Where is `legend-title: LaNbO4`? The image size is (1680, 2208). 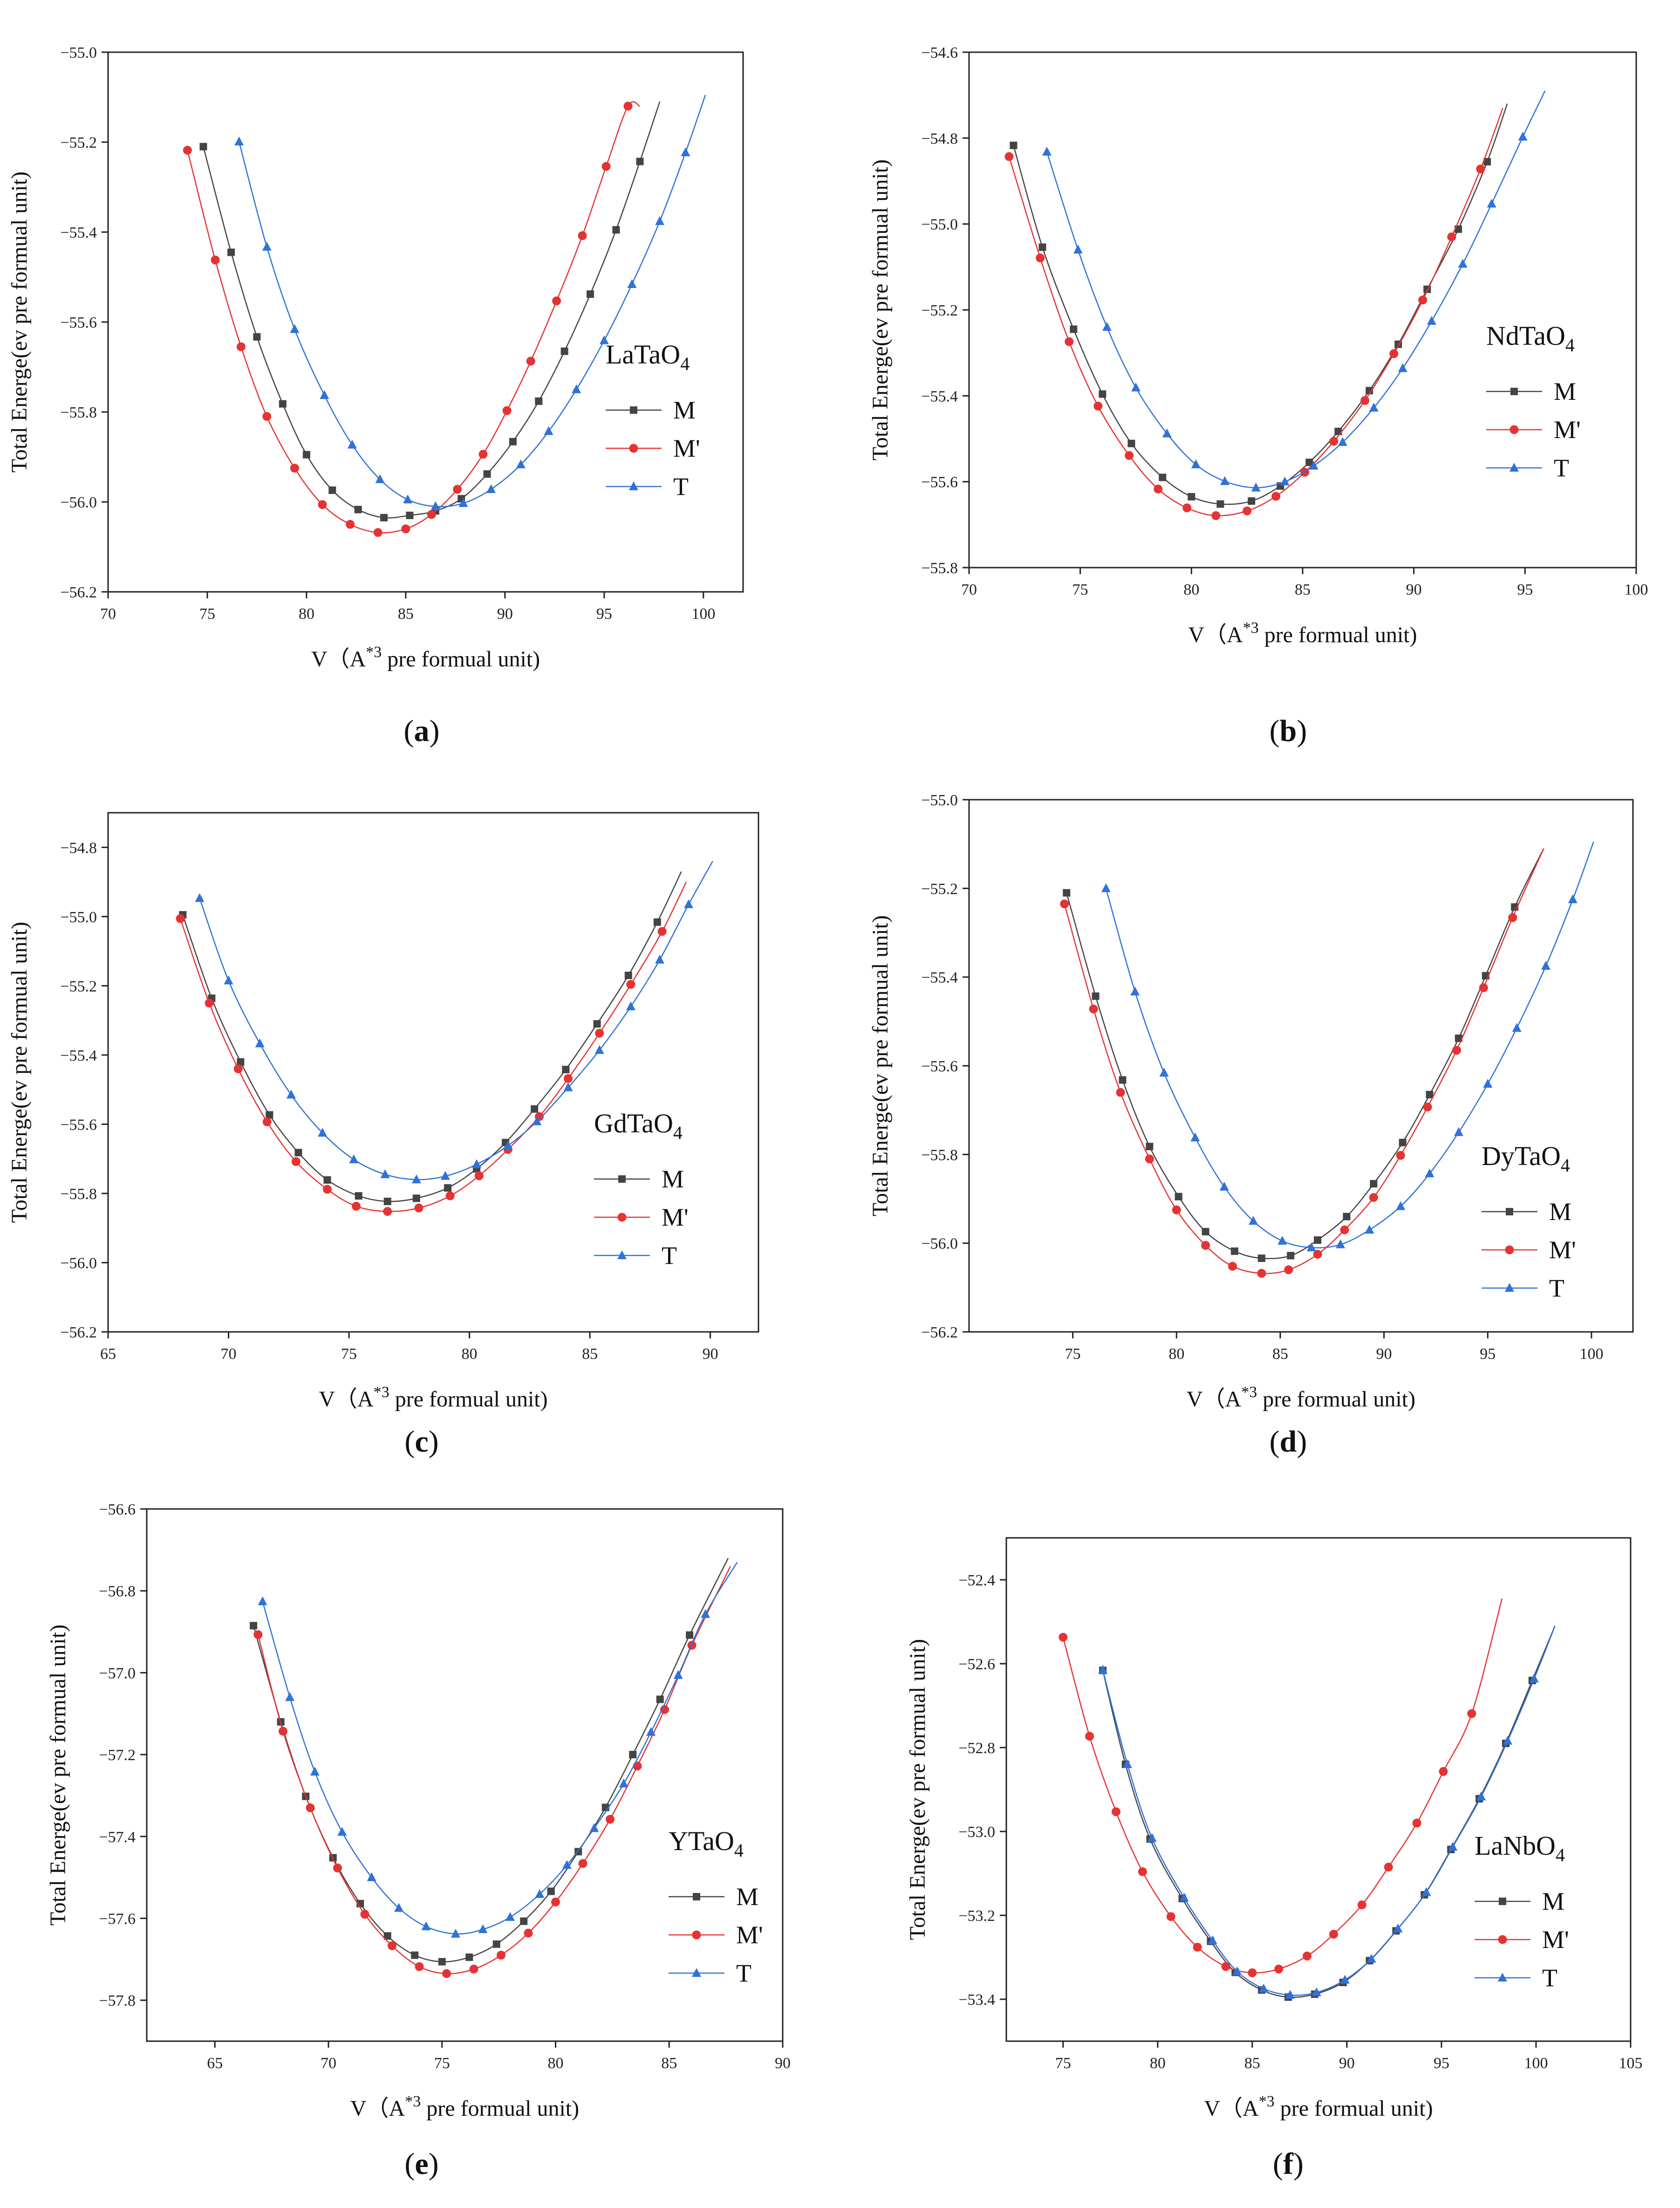
legend-title: LaNbO4 is located at coordinates (1520, 1848).